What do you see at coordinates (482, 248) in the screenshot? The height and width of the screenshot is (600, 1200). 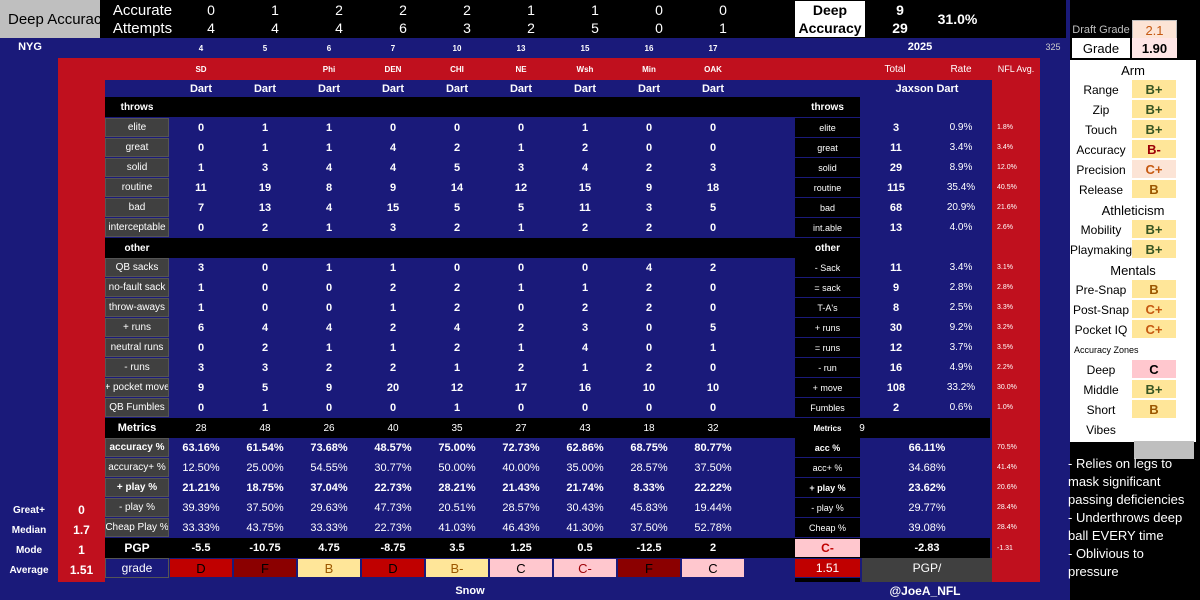 I see `section-other-band` at bounding box center [482, 248].